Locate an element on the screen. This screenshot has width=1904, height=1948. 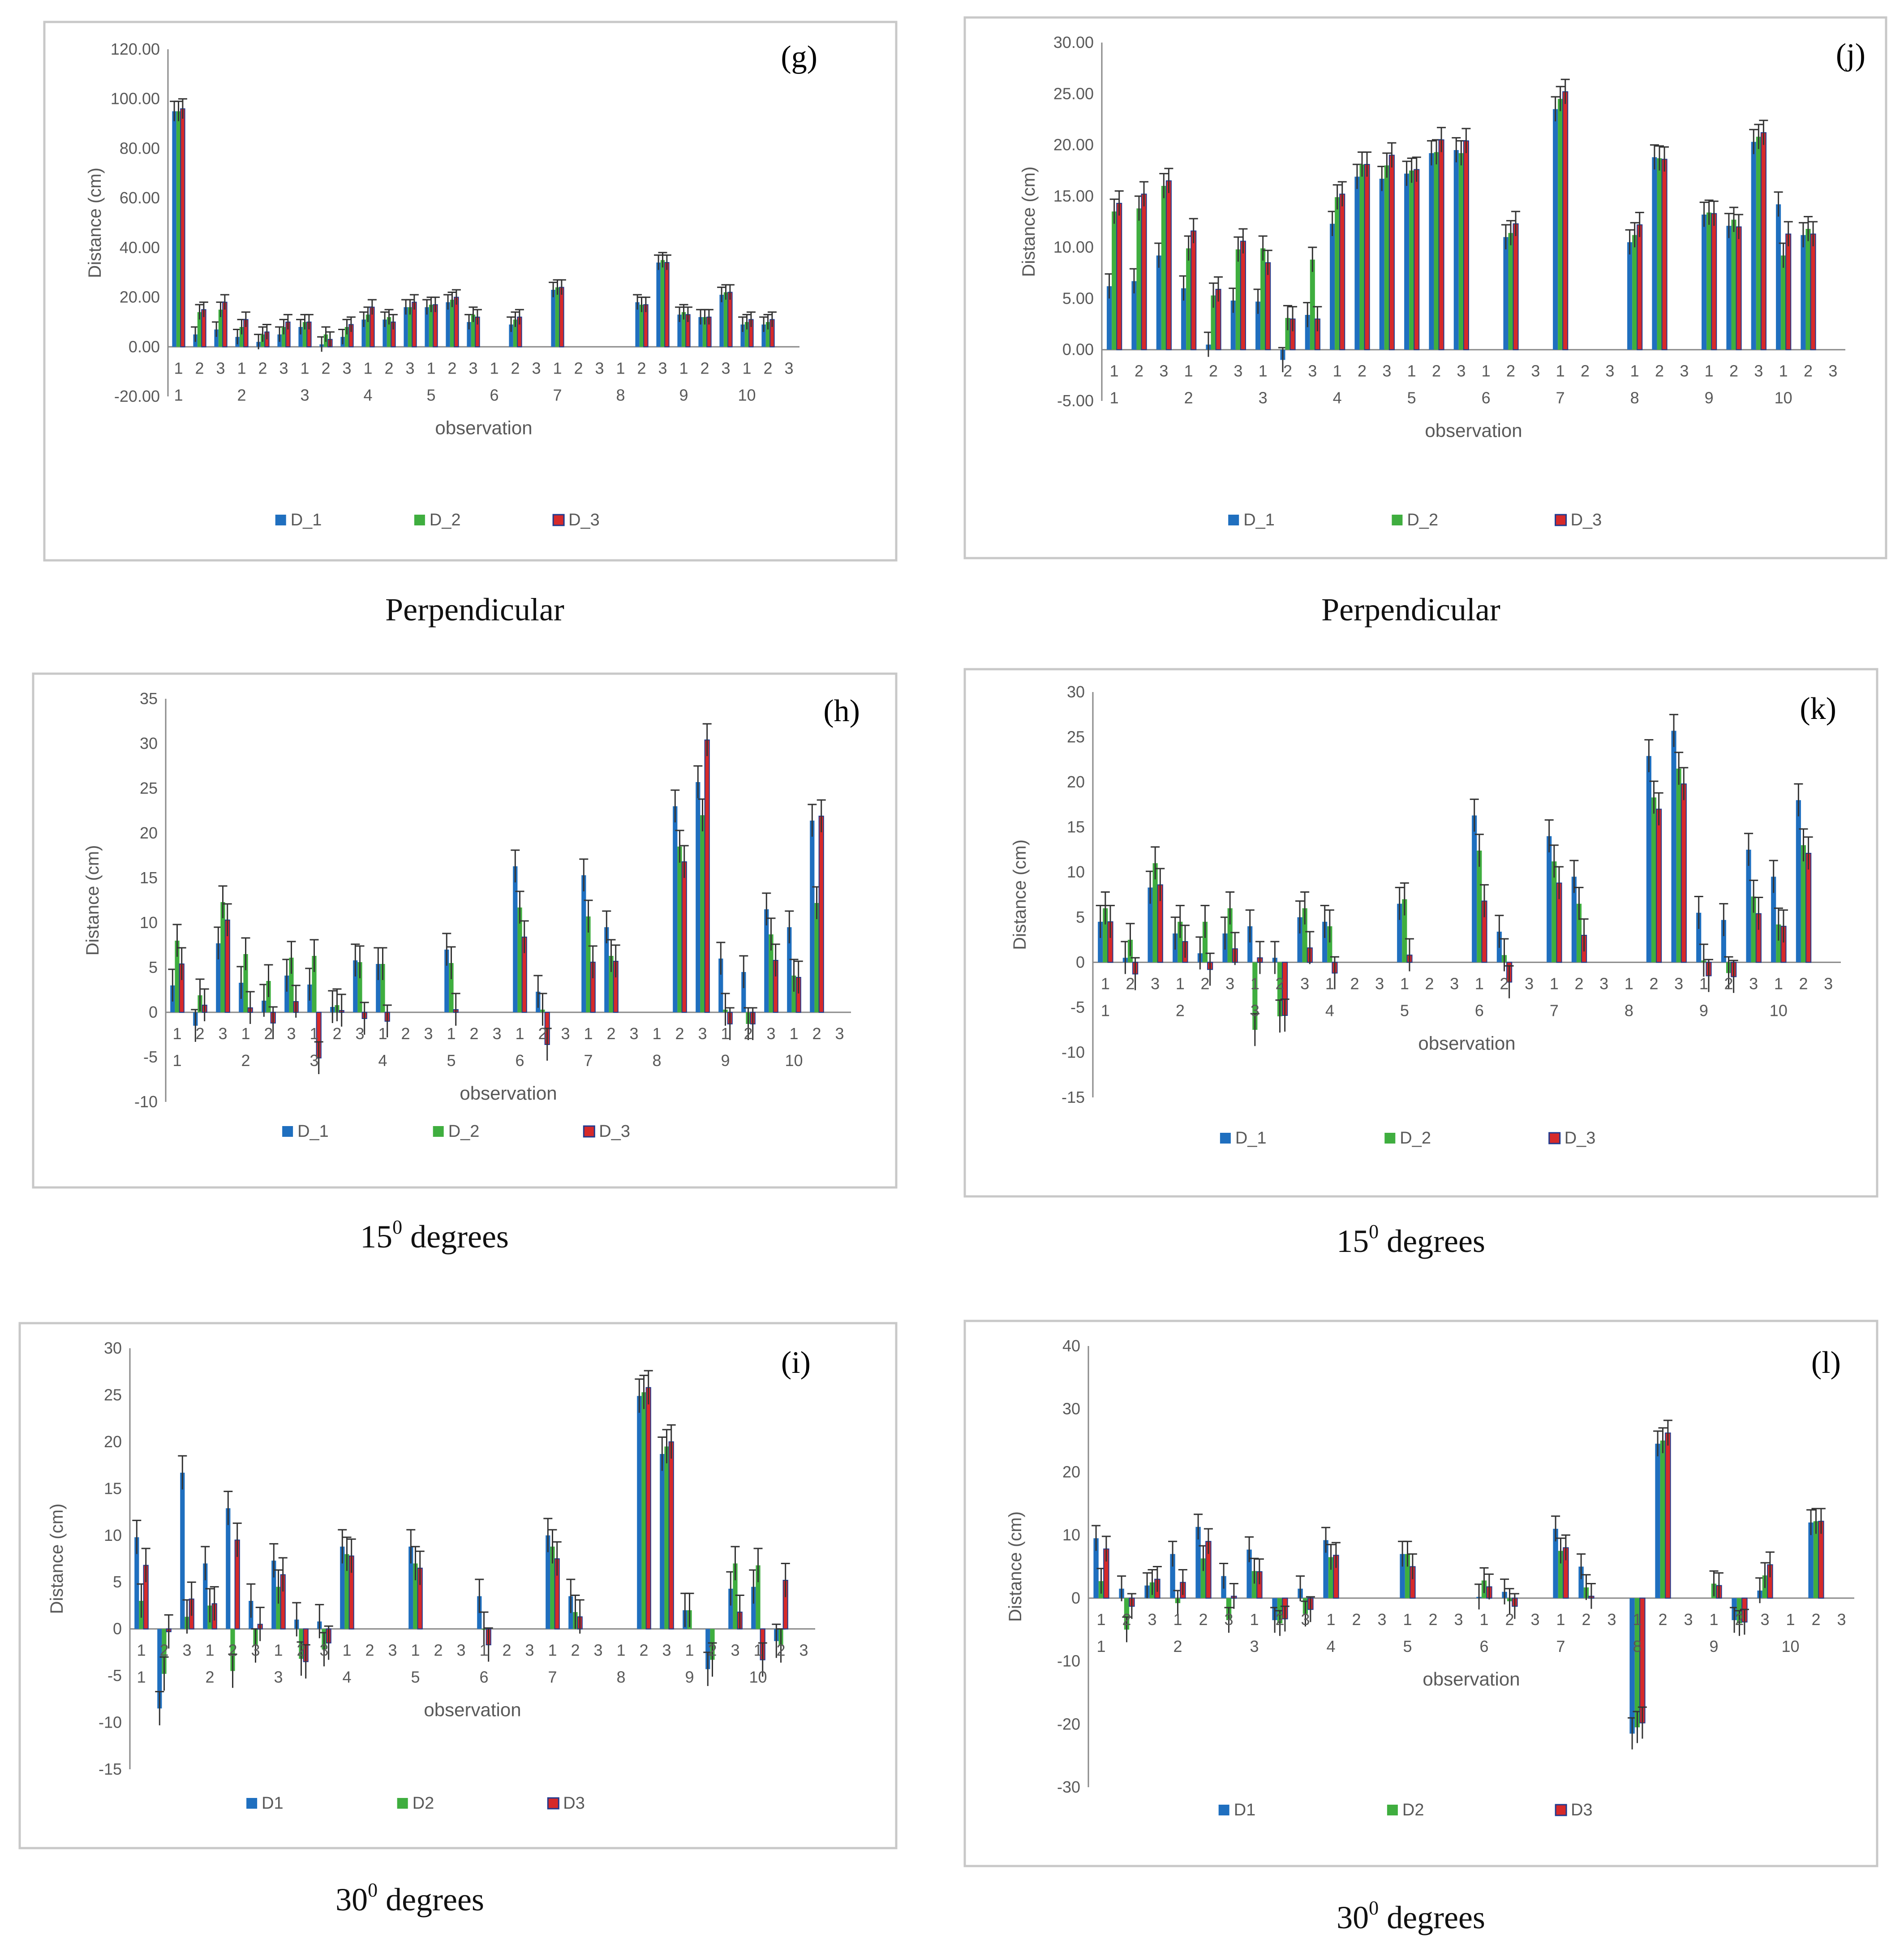
y-tick-label: 40.00 is located at coordinates (140, 247).